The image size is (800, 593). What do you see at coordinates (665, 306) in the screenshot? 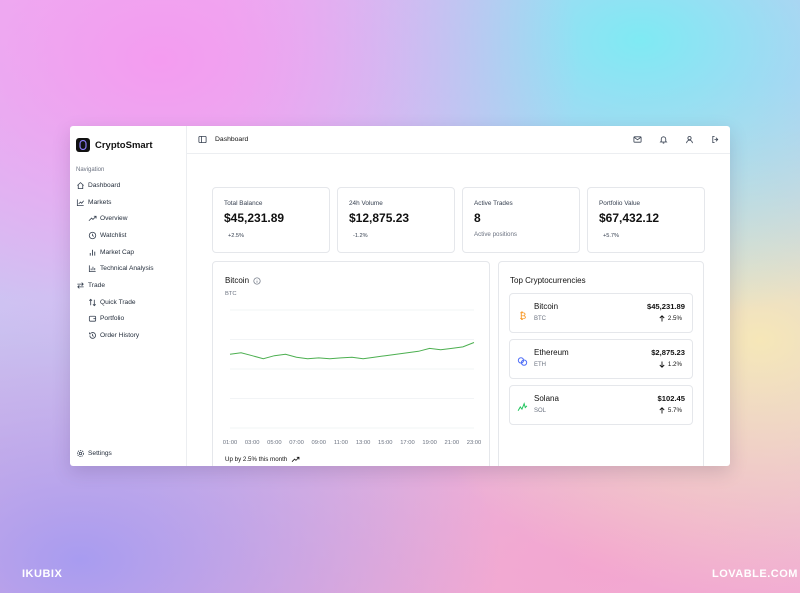
I see `crypto-price: $45,231.89` at bounding box center [665, 306].